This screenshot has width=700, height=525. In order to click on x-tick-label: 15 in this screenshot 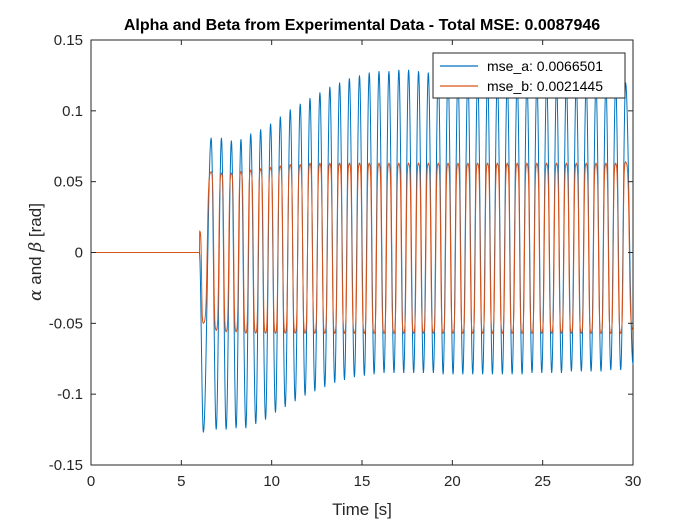, I will do `click(362, 481)`.